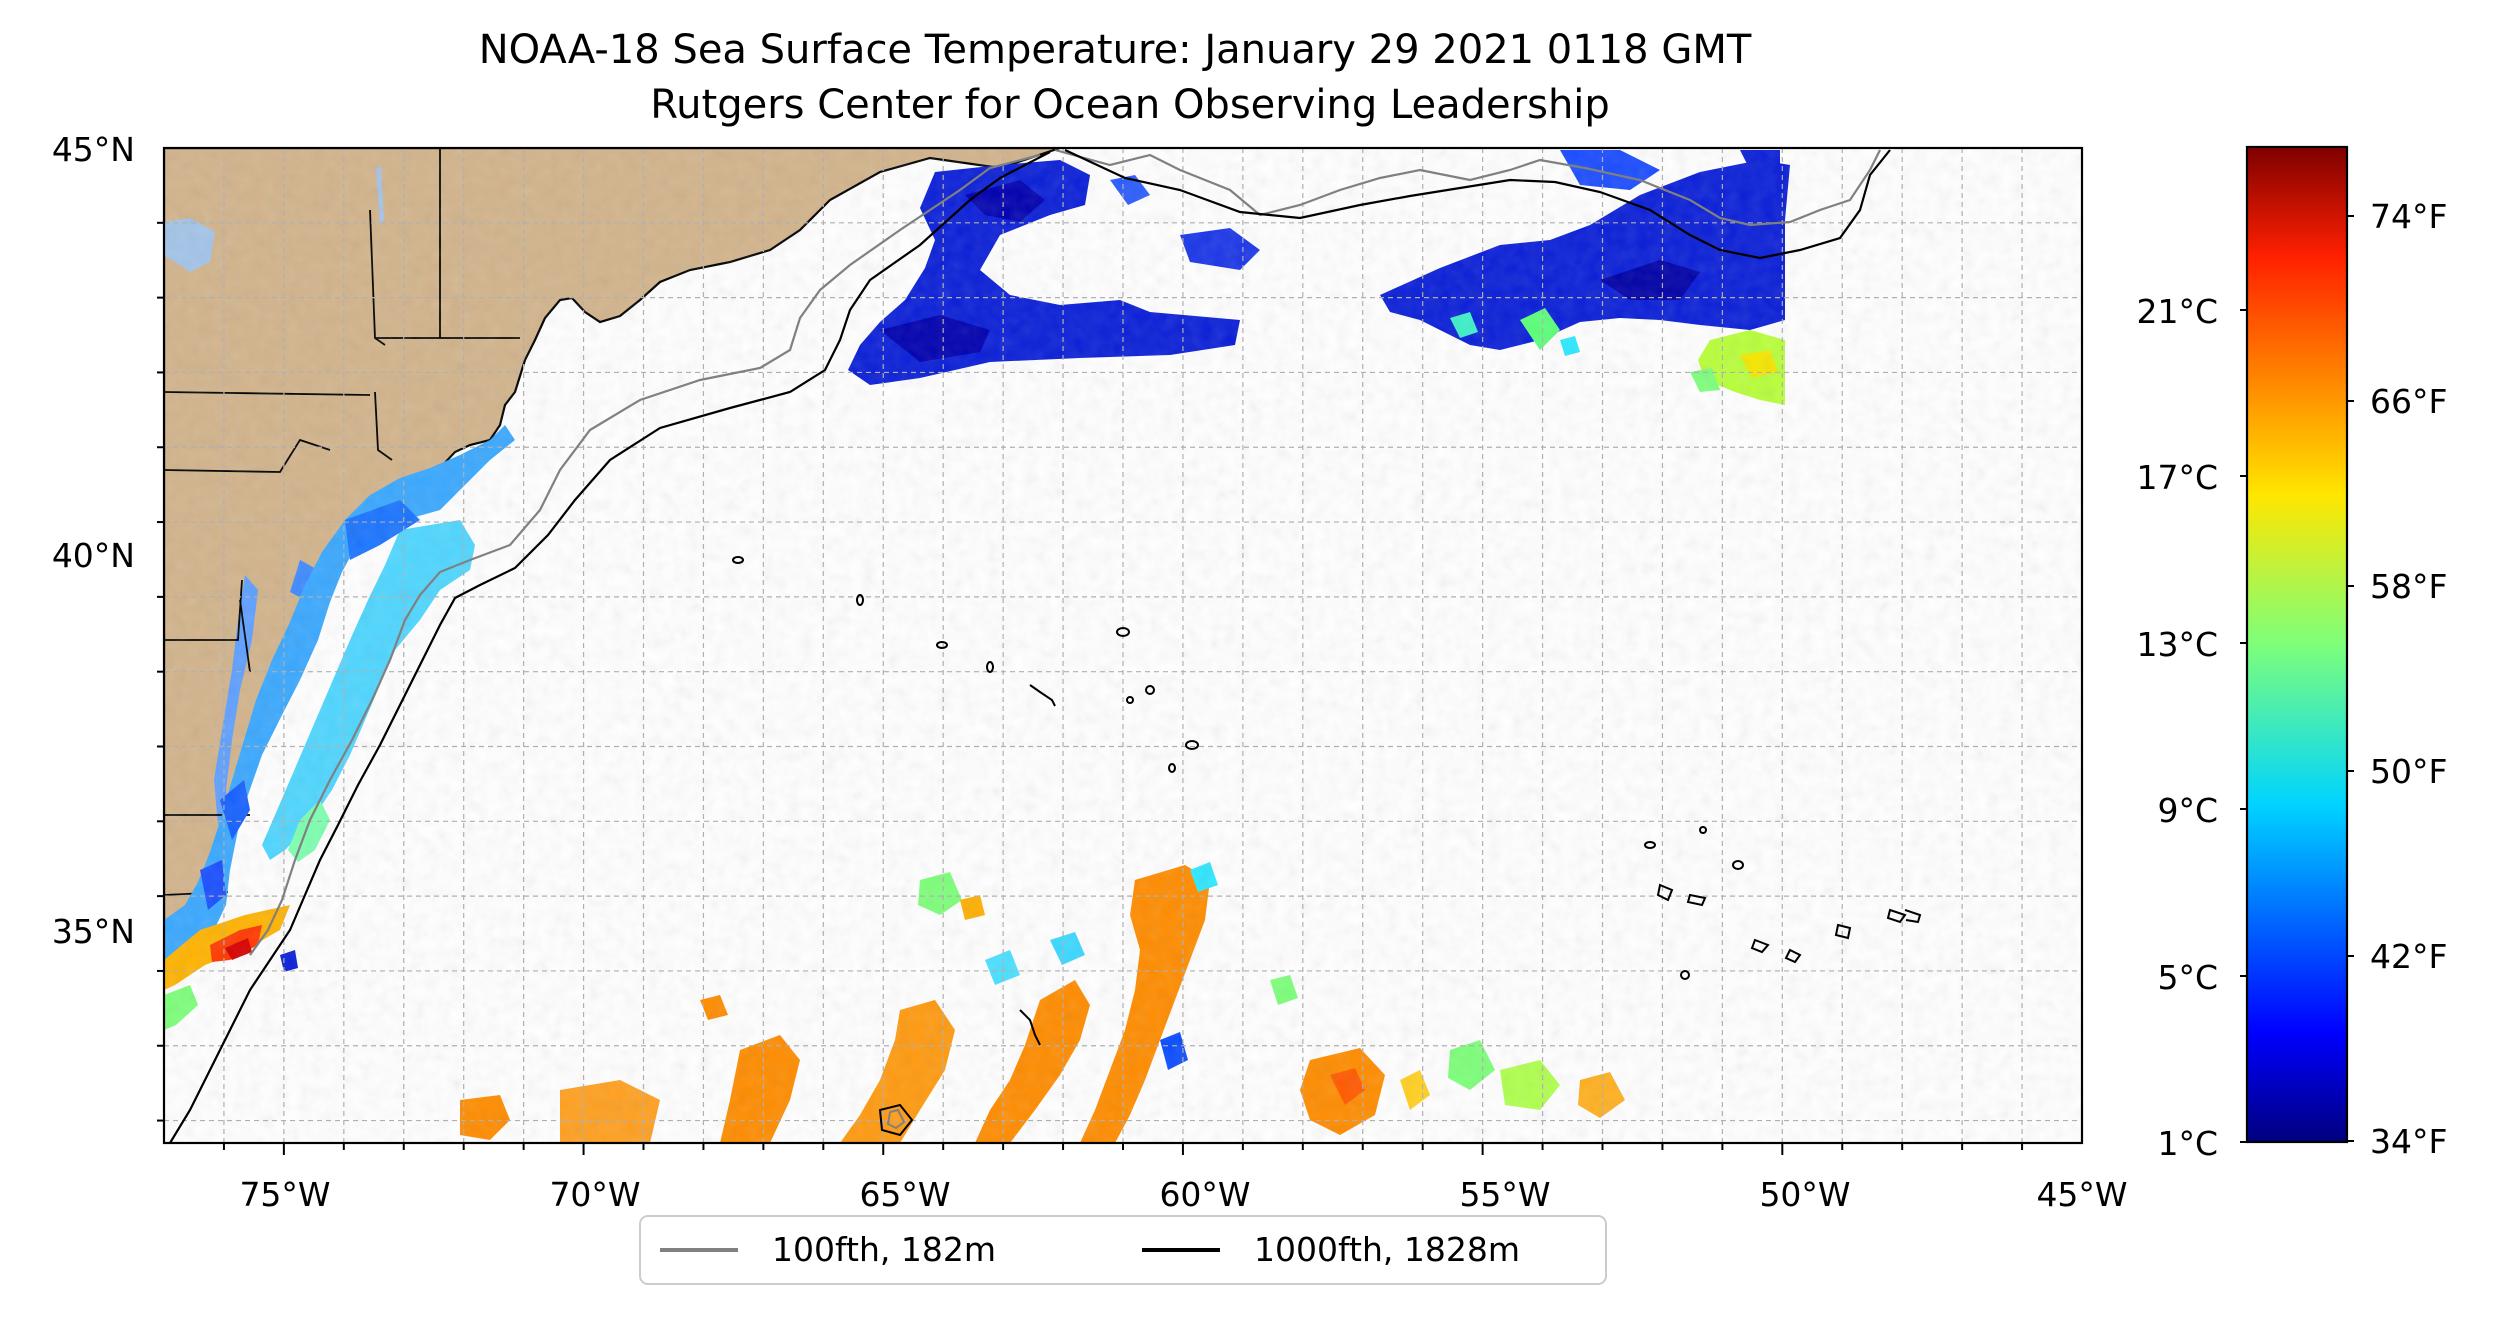 This screenshot has width=2502, height=1318. Describe the element at coordinates (2177, 644) in the screenshot. I see `cbar-c-13: 13°C` at that location.